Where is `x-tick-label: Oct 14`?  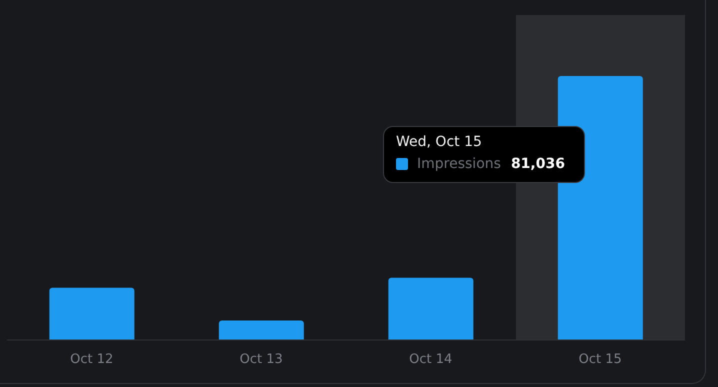 x-tick-label: Oct 14 is located at coordinates (430, 360).